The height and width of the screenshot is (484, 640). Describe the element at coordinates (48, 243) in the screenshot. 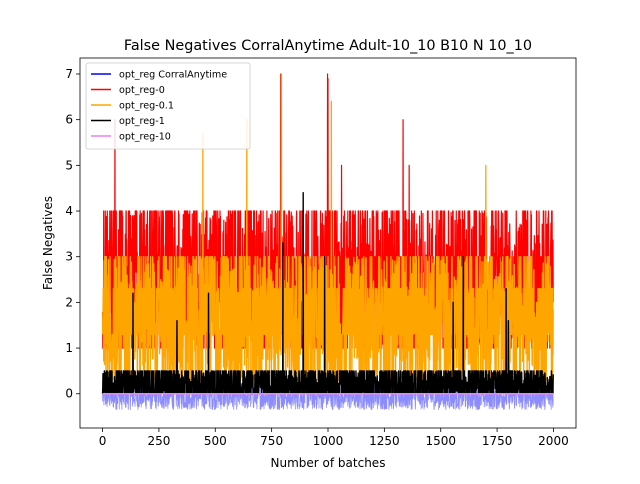

I see `y-axis-label: False Negatives` at that location.